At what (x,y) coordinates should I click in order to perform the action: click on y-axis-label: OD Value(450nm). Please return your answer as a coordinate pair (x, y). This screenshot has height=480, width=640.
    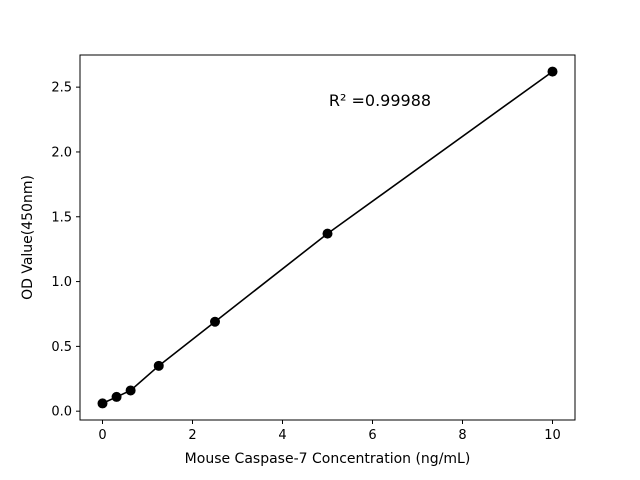
    Looking at the image, I should click on (28, 237).